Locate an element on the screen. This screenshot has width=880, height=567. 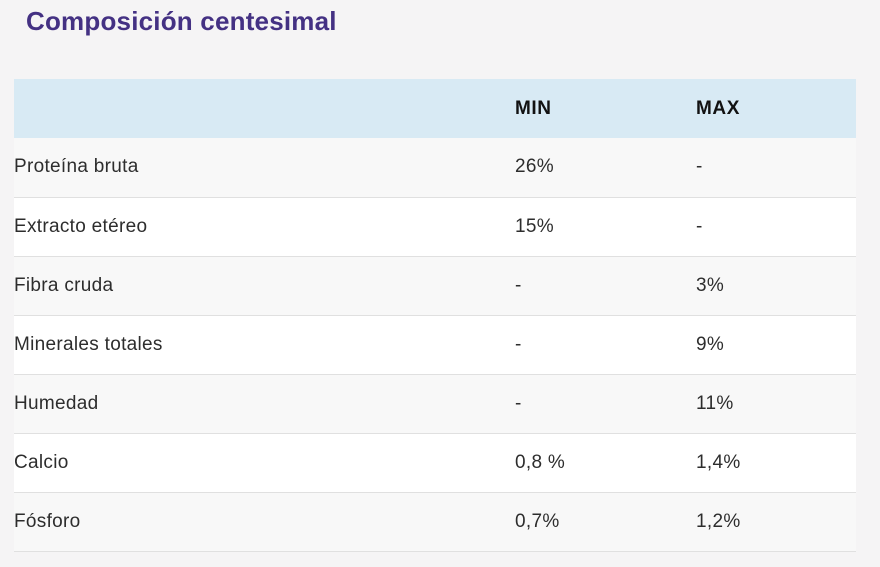
table-row: Extracto etéreo 15% - is located at coordinates (435, 226).